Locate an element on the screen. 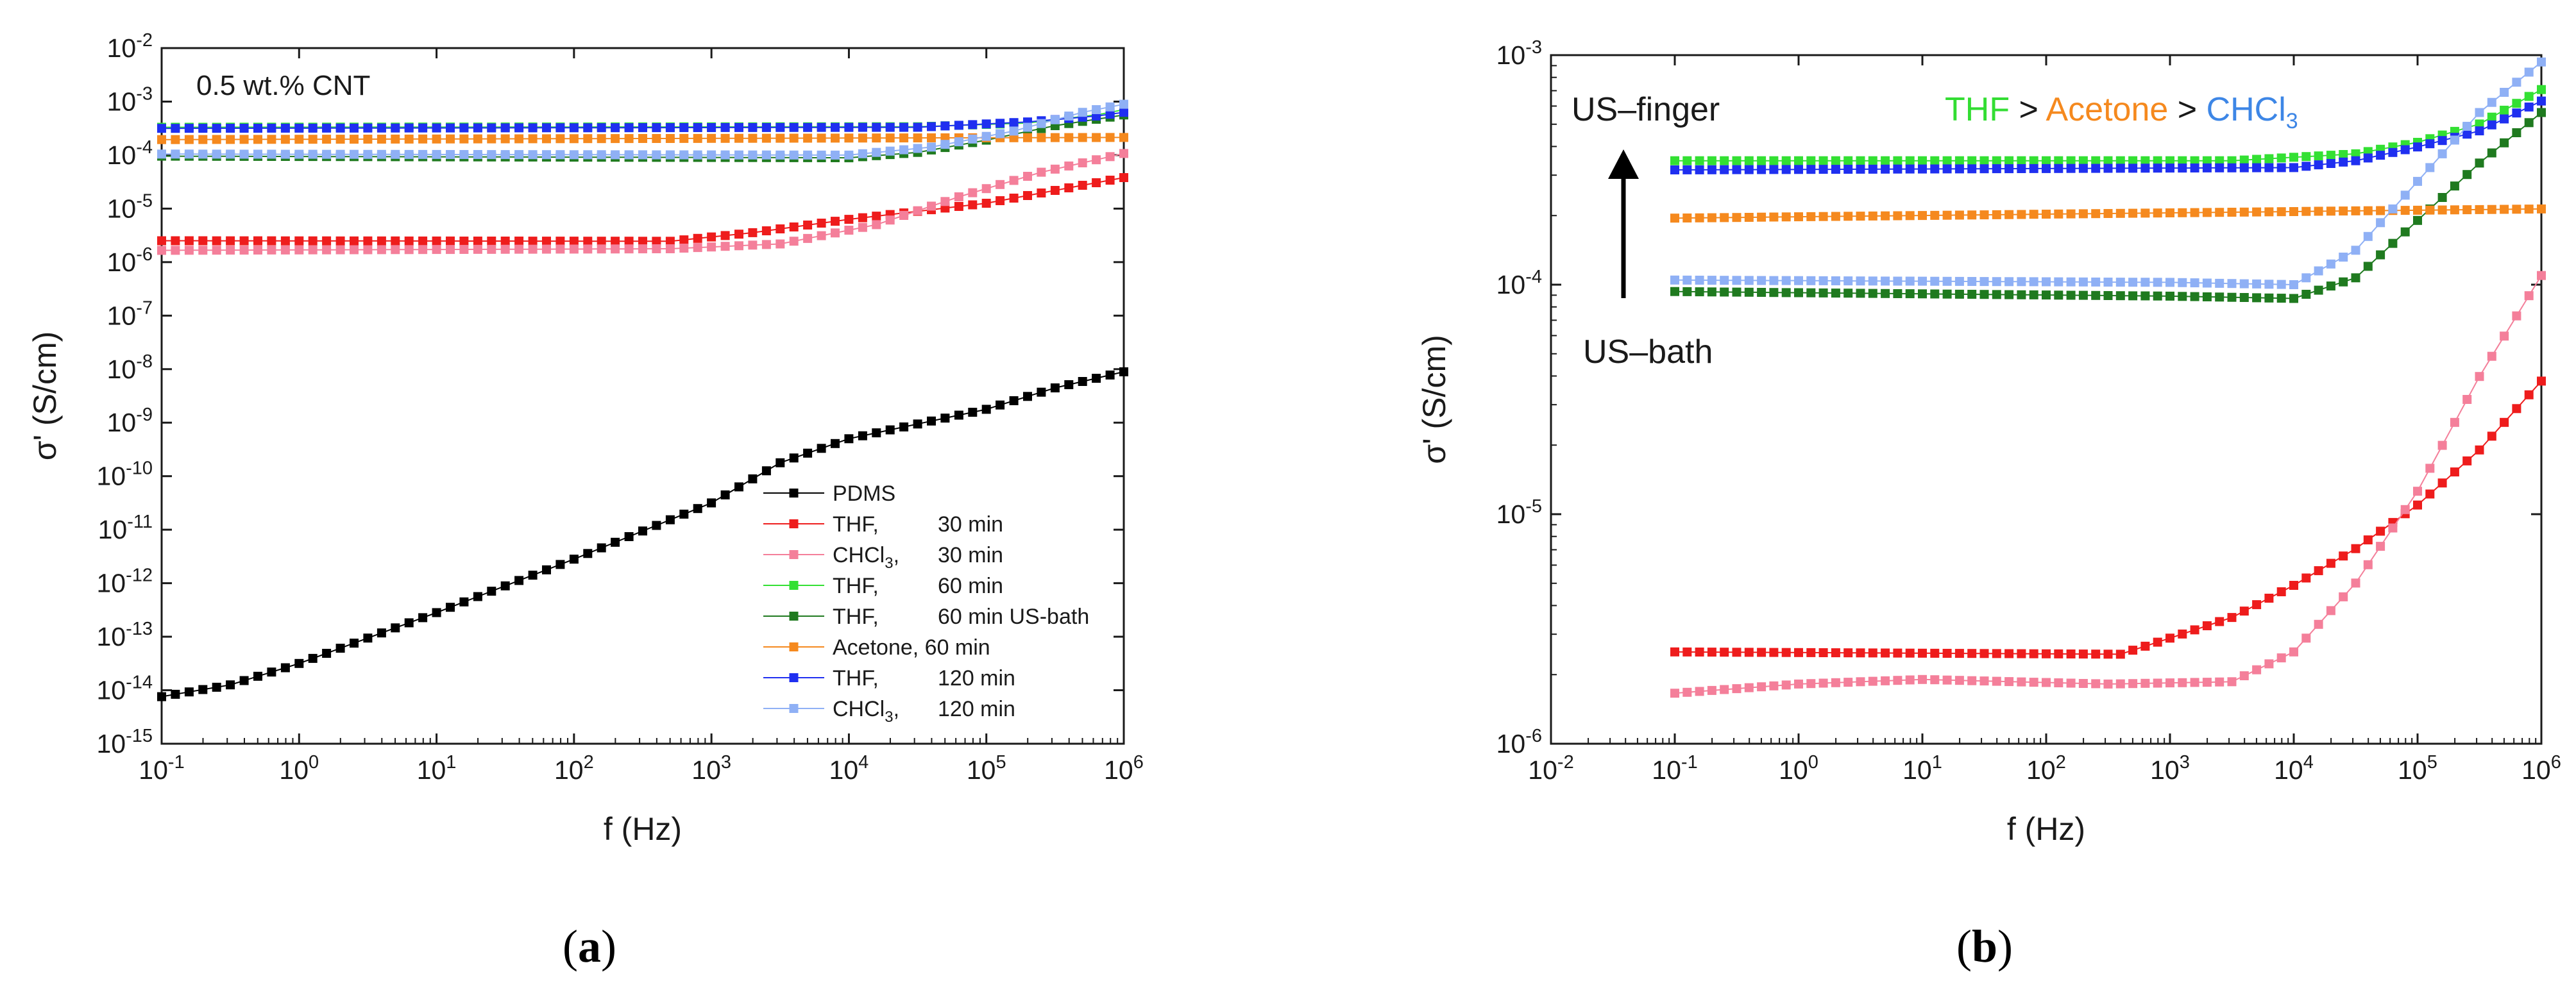 The image size is (2576, 988). legend-label: THF, is located at coordinates (856, 525).